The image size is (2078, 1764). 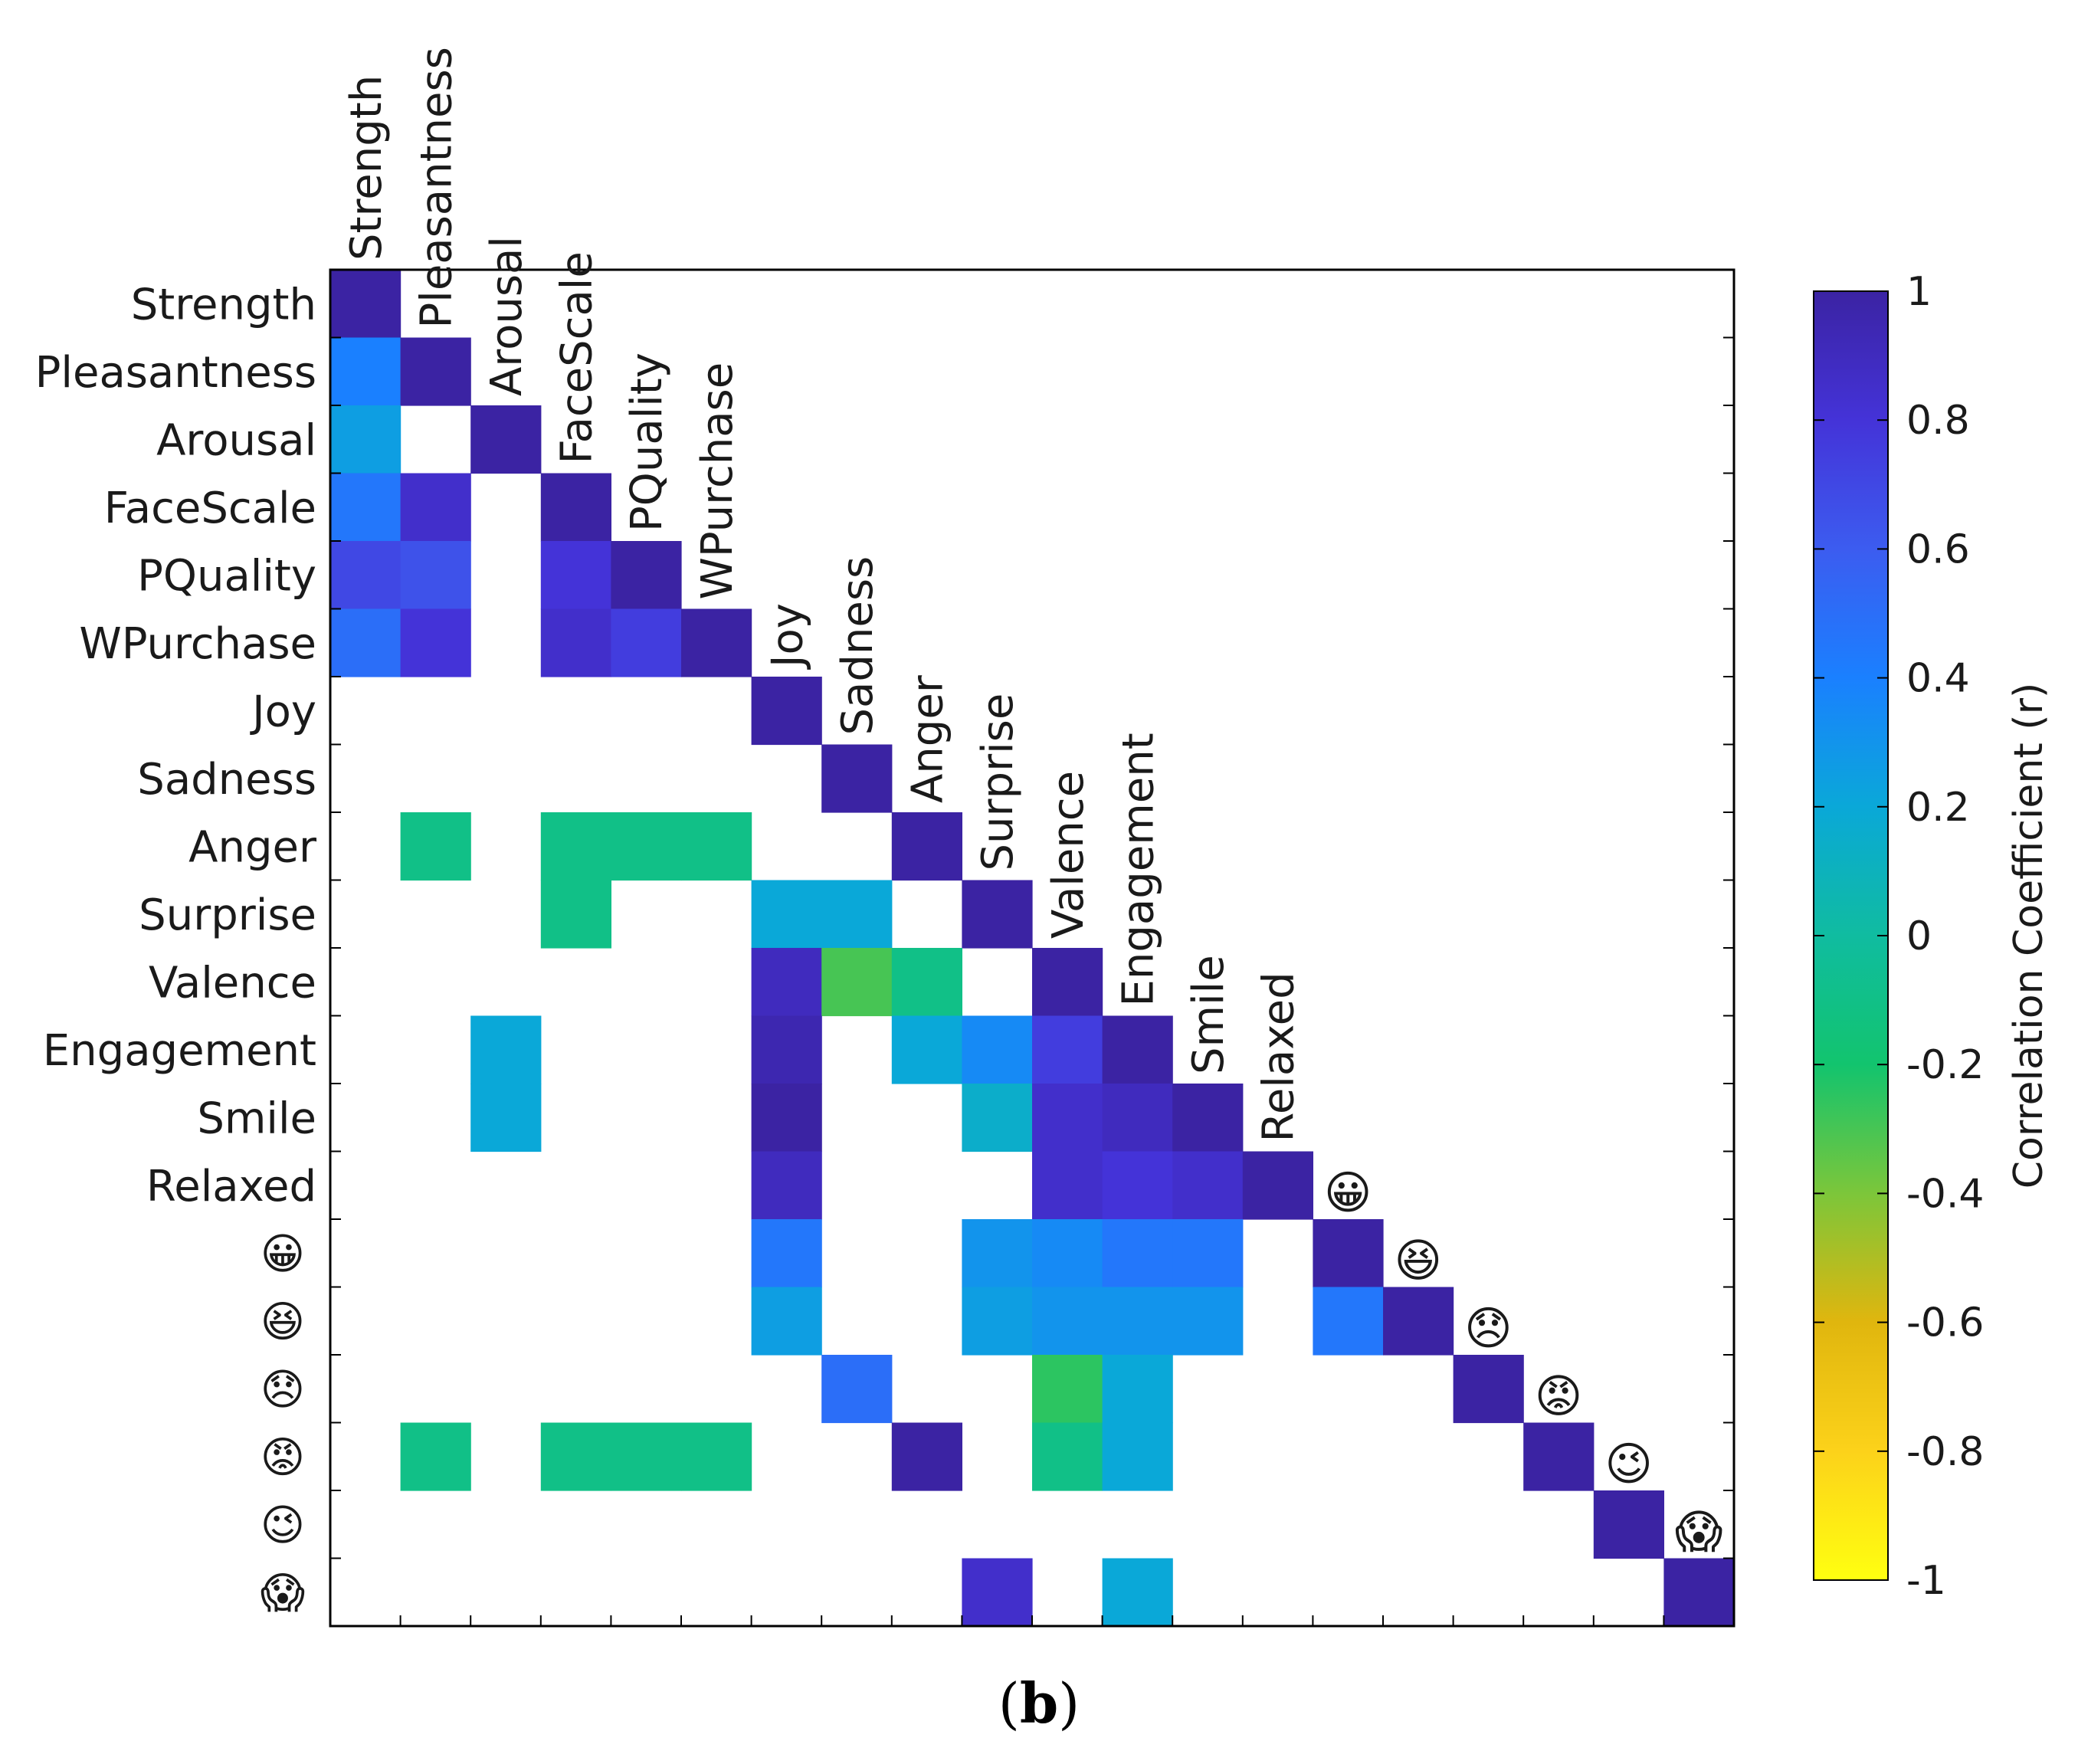 What do you see at coordinates (226, 576) in the screenshot?
I see `row-label: PQuality` at bounding box center [226, 576].